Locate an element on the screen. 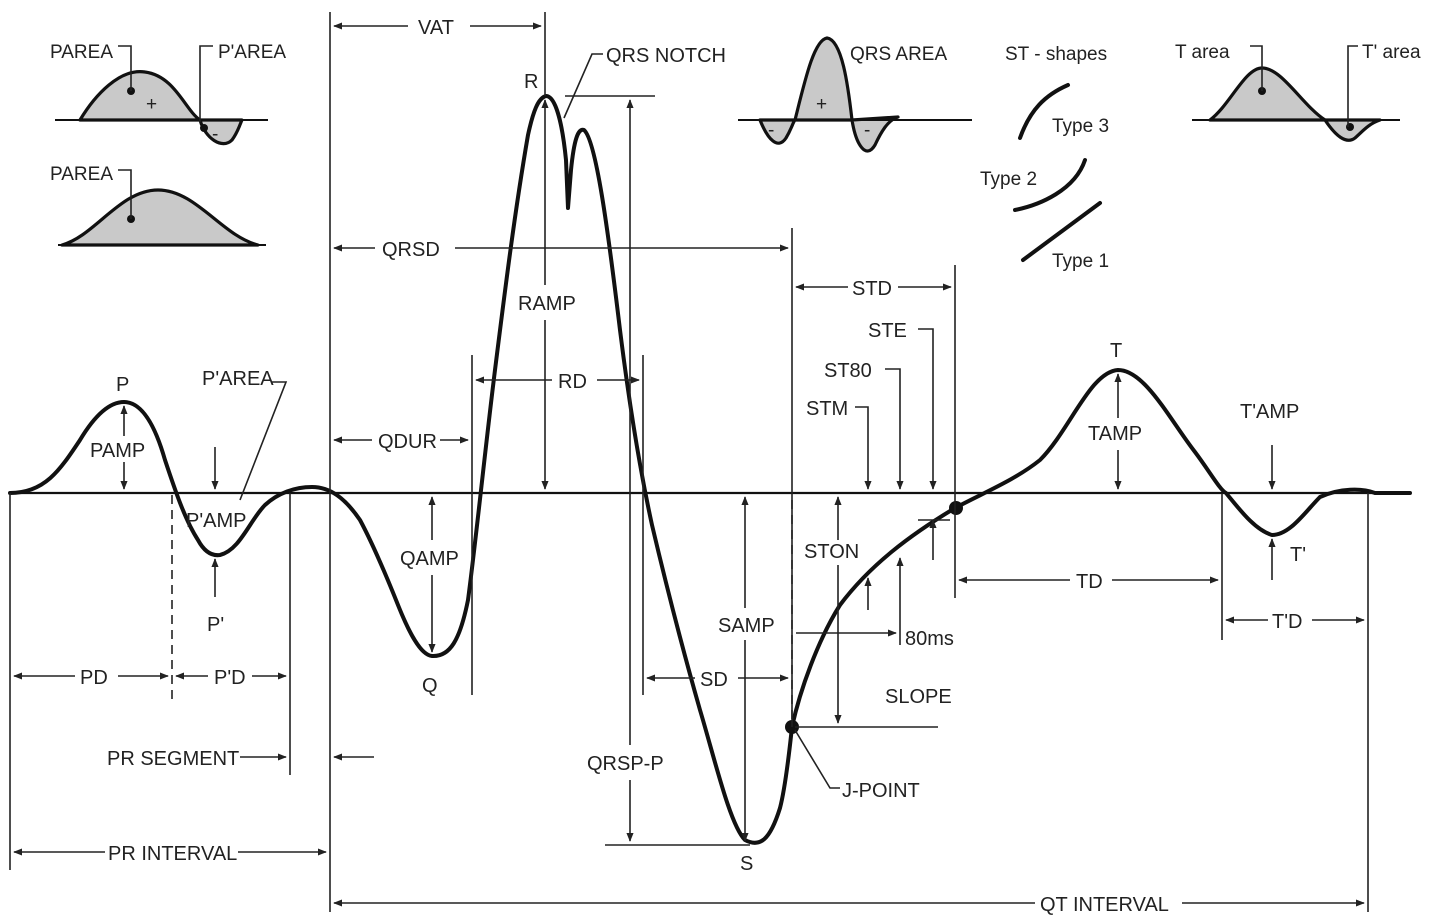 Image resolution: width=1453 pixels, height=917 pixels. st-shapes-label: ST - shapes is located at coordinates (1056, 54).